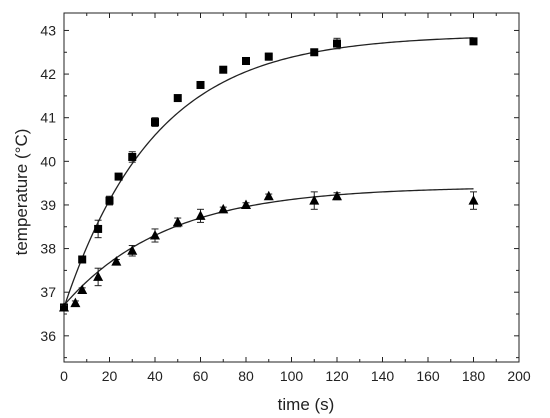  I want to click on x-axis-label: time (s), so click(306, 404).